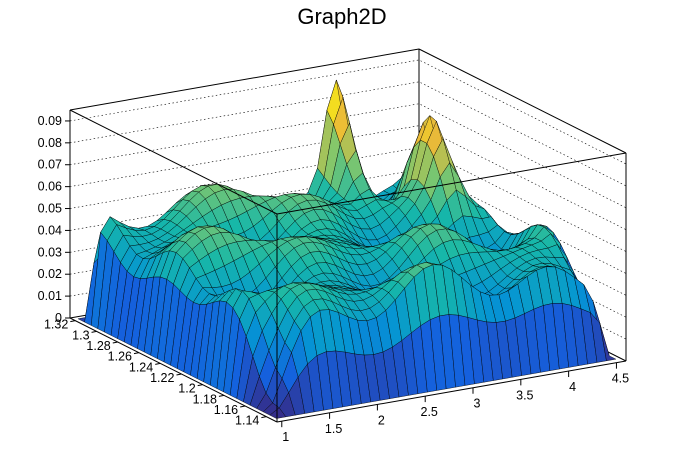 Image resolution: width=696 pixels, height=472 pixels. I want to click on chart-title: Graph2D, so click(341, 16).